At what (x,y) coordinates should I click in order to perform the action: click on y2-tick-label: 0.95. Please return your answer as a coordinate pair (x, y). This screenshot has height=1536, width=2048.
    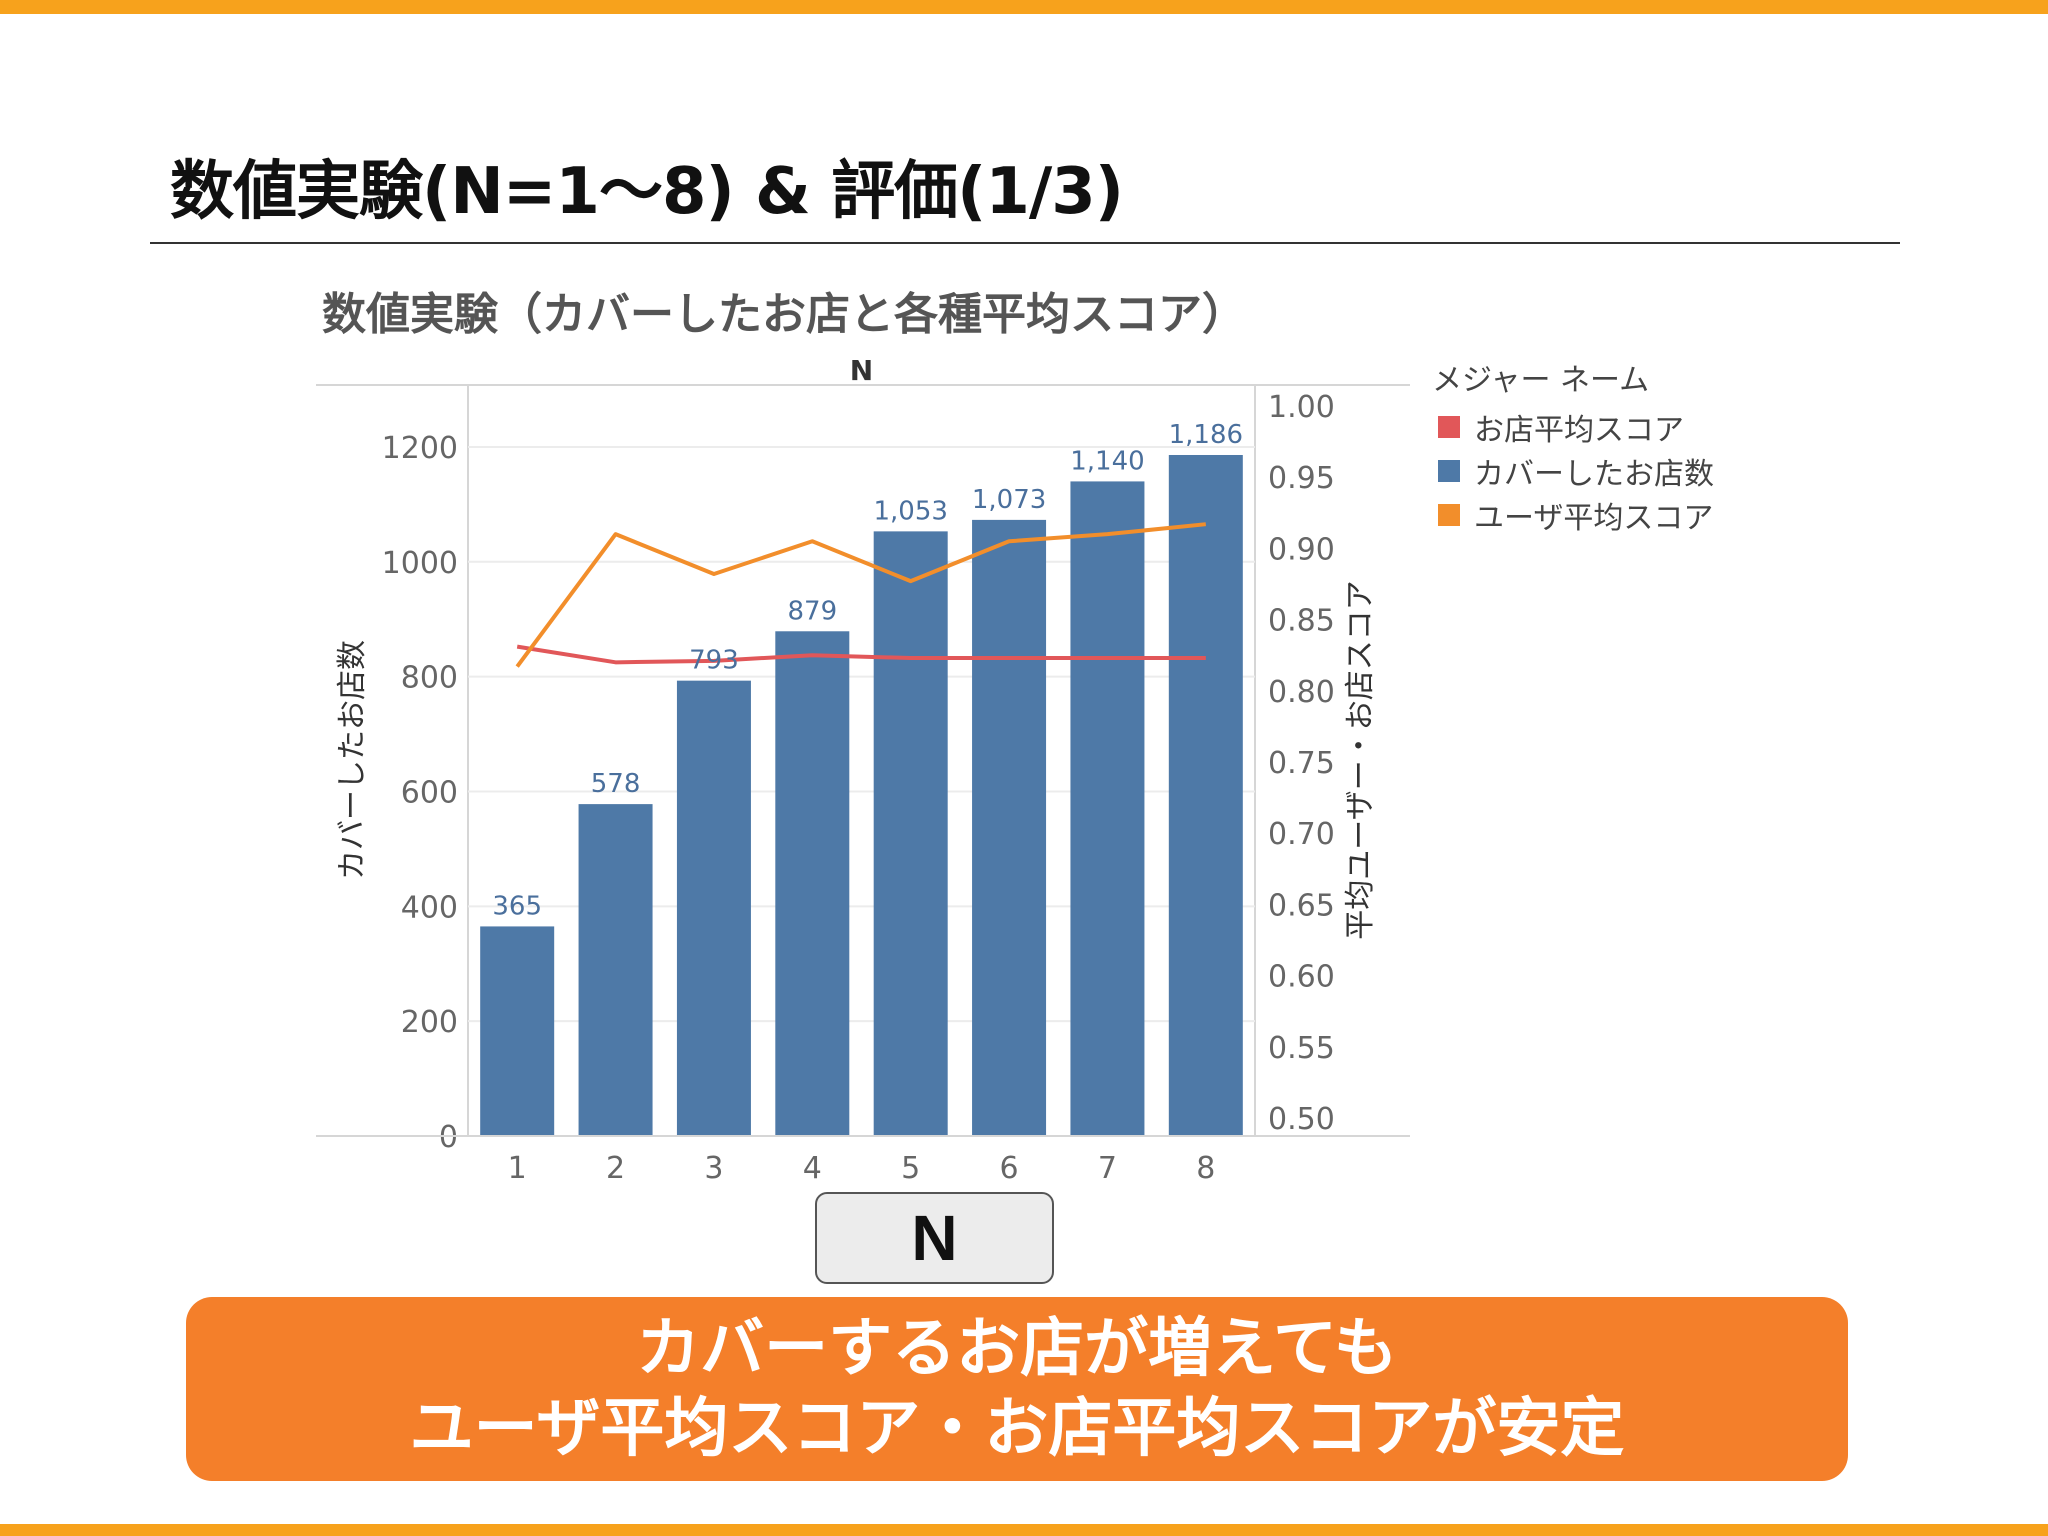
    Looking at the image, I should click on (1301, 478).